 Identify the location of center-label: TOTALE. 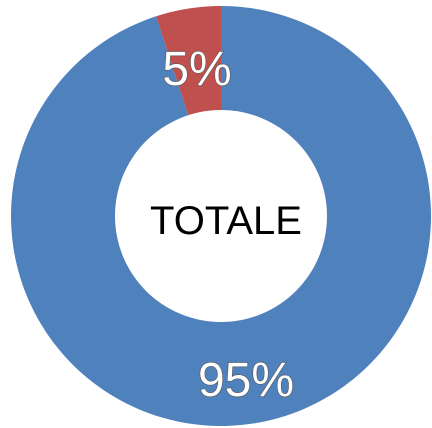
(226, 221).